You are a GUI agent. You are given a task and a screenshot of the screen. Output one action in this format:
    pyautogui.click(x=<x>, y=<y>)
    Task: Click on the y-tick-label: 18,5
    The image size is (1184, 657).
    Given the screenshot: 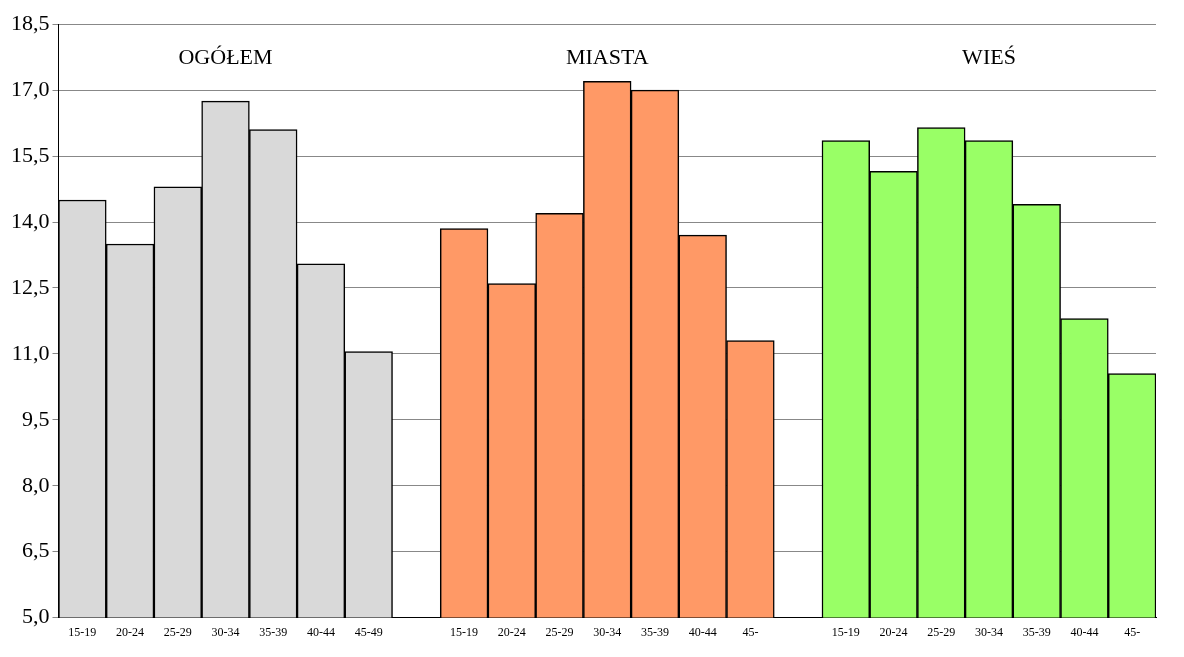 What is the action you would take?
    pyautogui.click(x=30, y=22)
    